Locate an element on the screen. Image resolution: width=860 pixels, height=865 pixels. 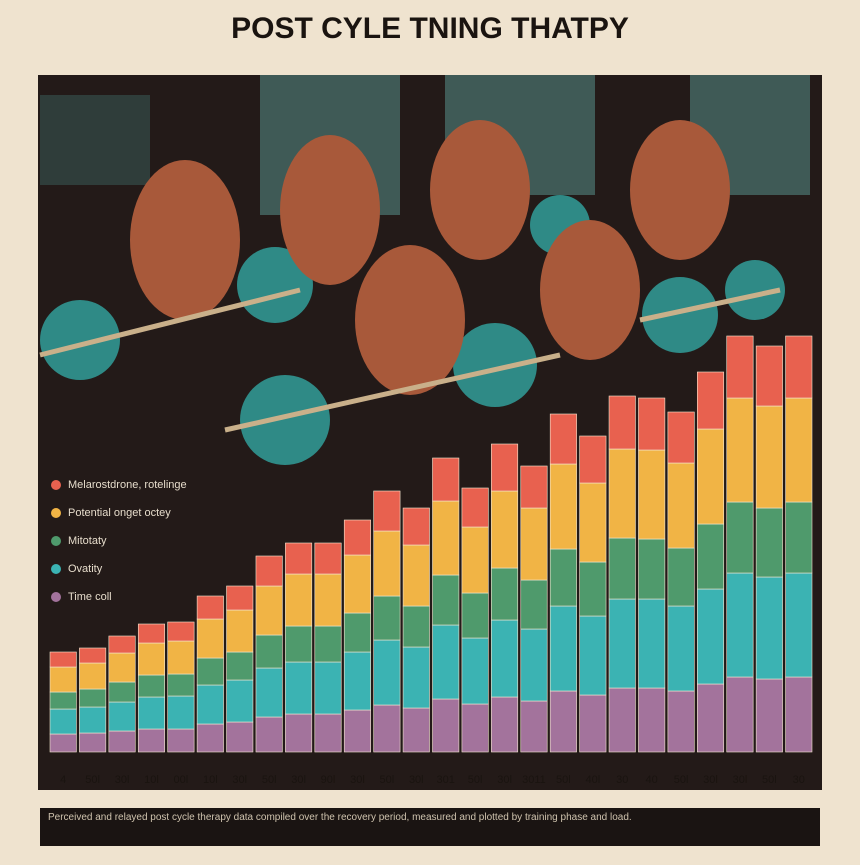
chart-title: POST CYLE TNING THATPY is located at coordinates (430, 28).